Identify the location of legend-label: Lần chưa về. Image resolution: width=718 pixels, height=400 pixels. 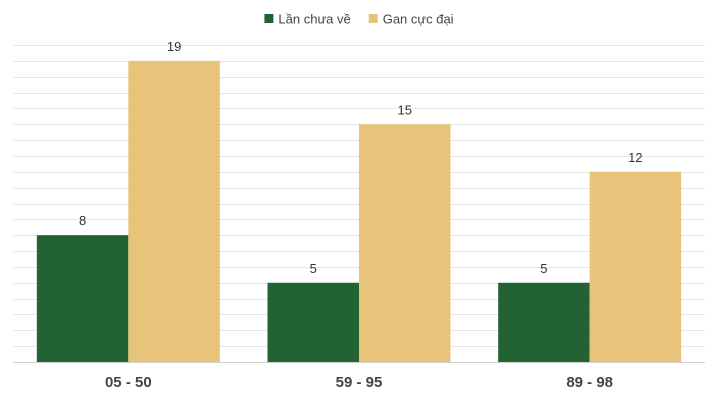
(314, 19).